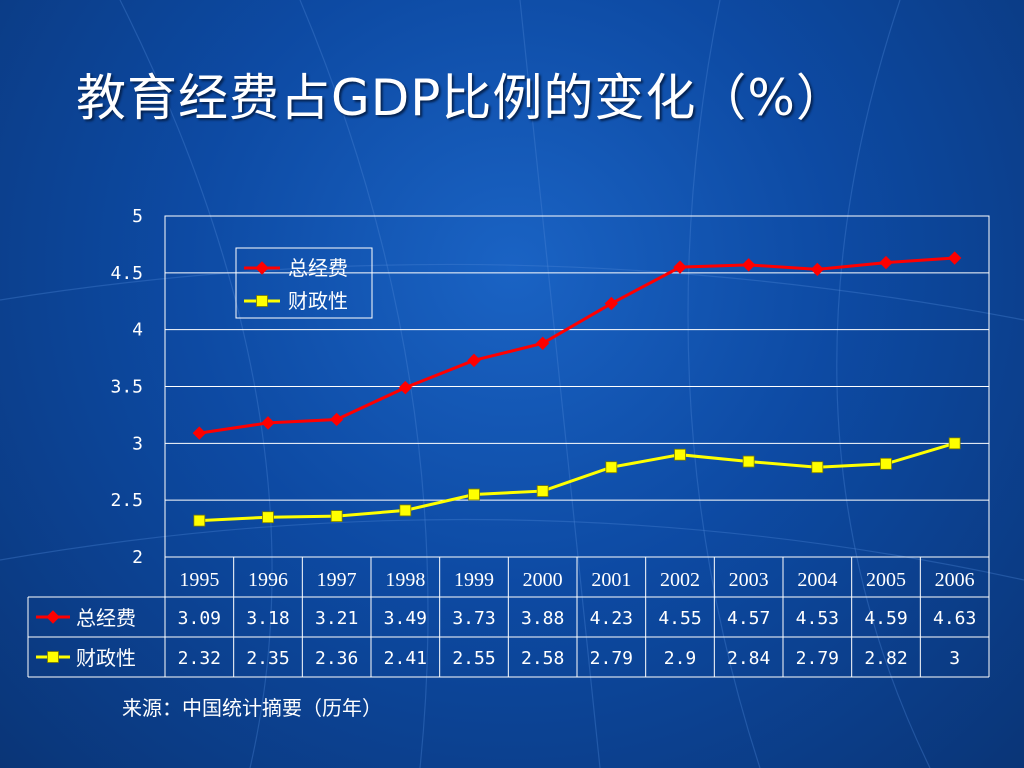  What do you see at coordinates (748, 658) in the screenshot?
I see `table-cell: 2.84` at bounding box center [748, 658].